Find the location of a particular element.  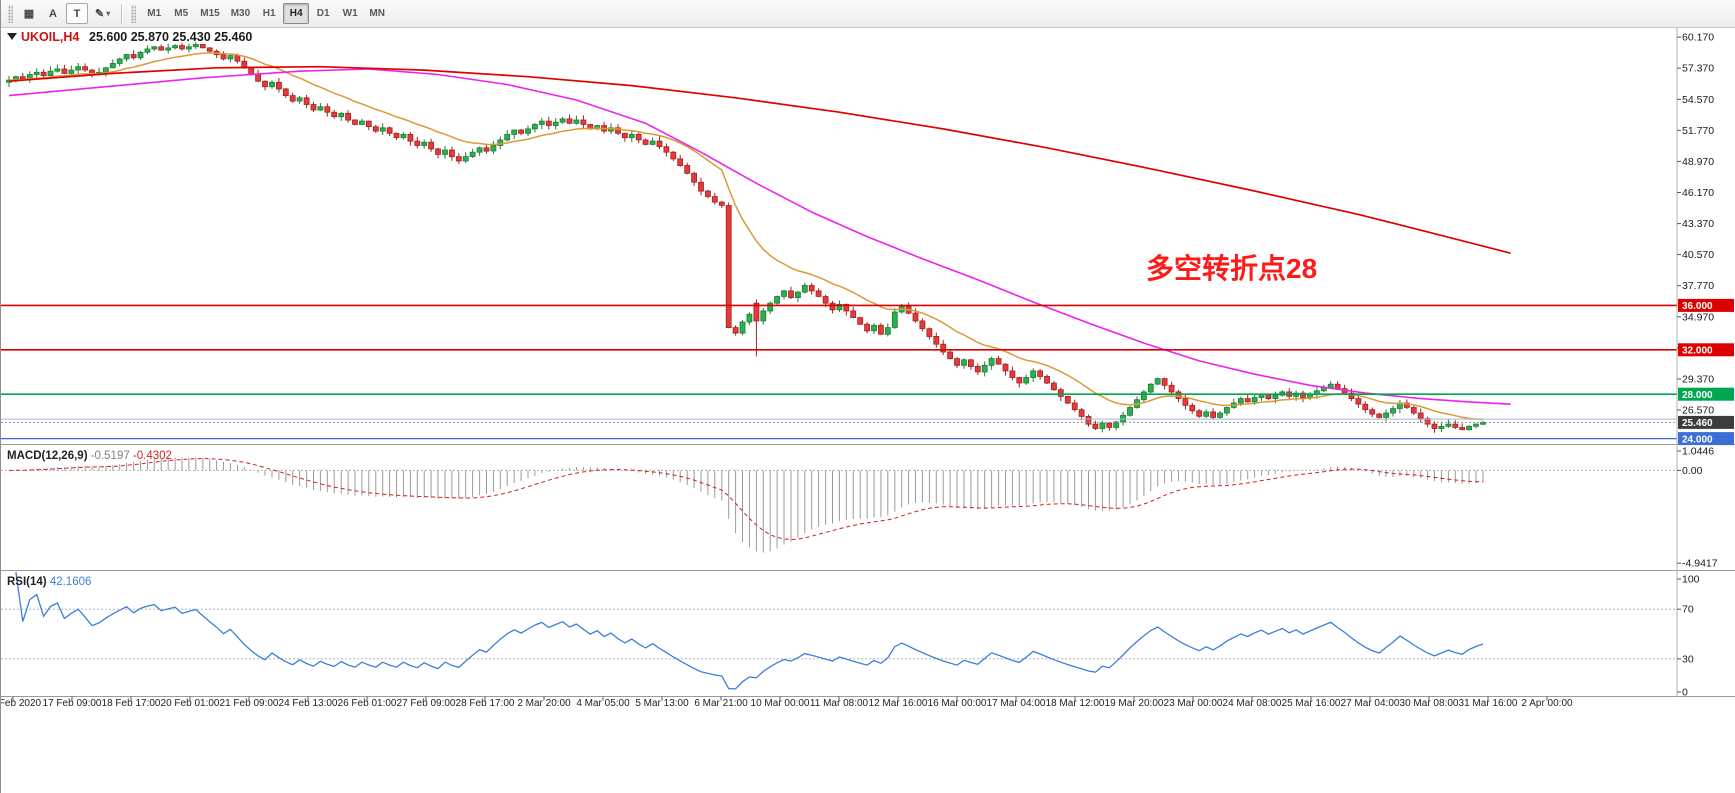

bull-bear-turning-point-annotation: 多空转折点28 is located at coordinates (1231, 268).